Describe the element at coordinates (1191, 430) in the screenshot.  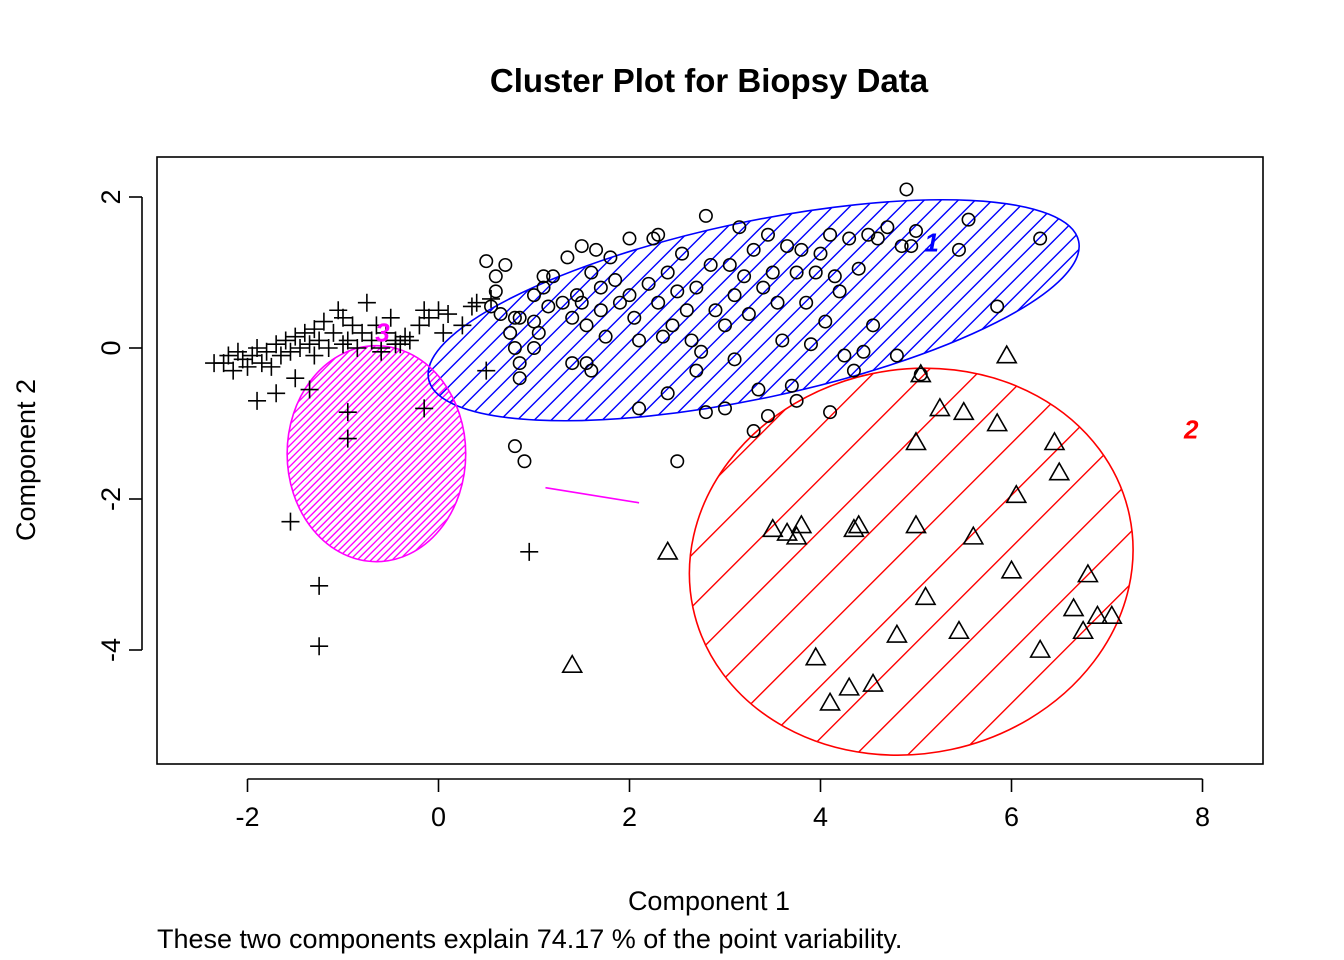
I see `cluster-2-label: 2` at that location.